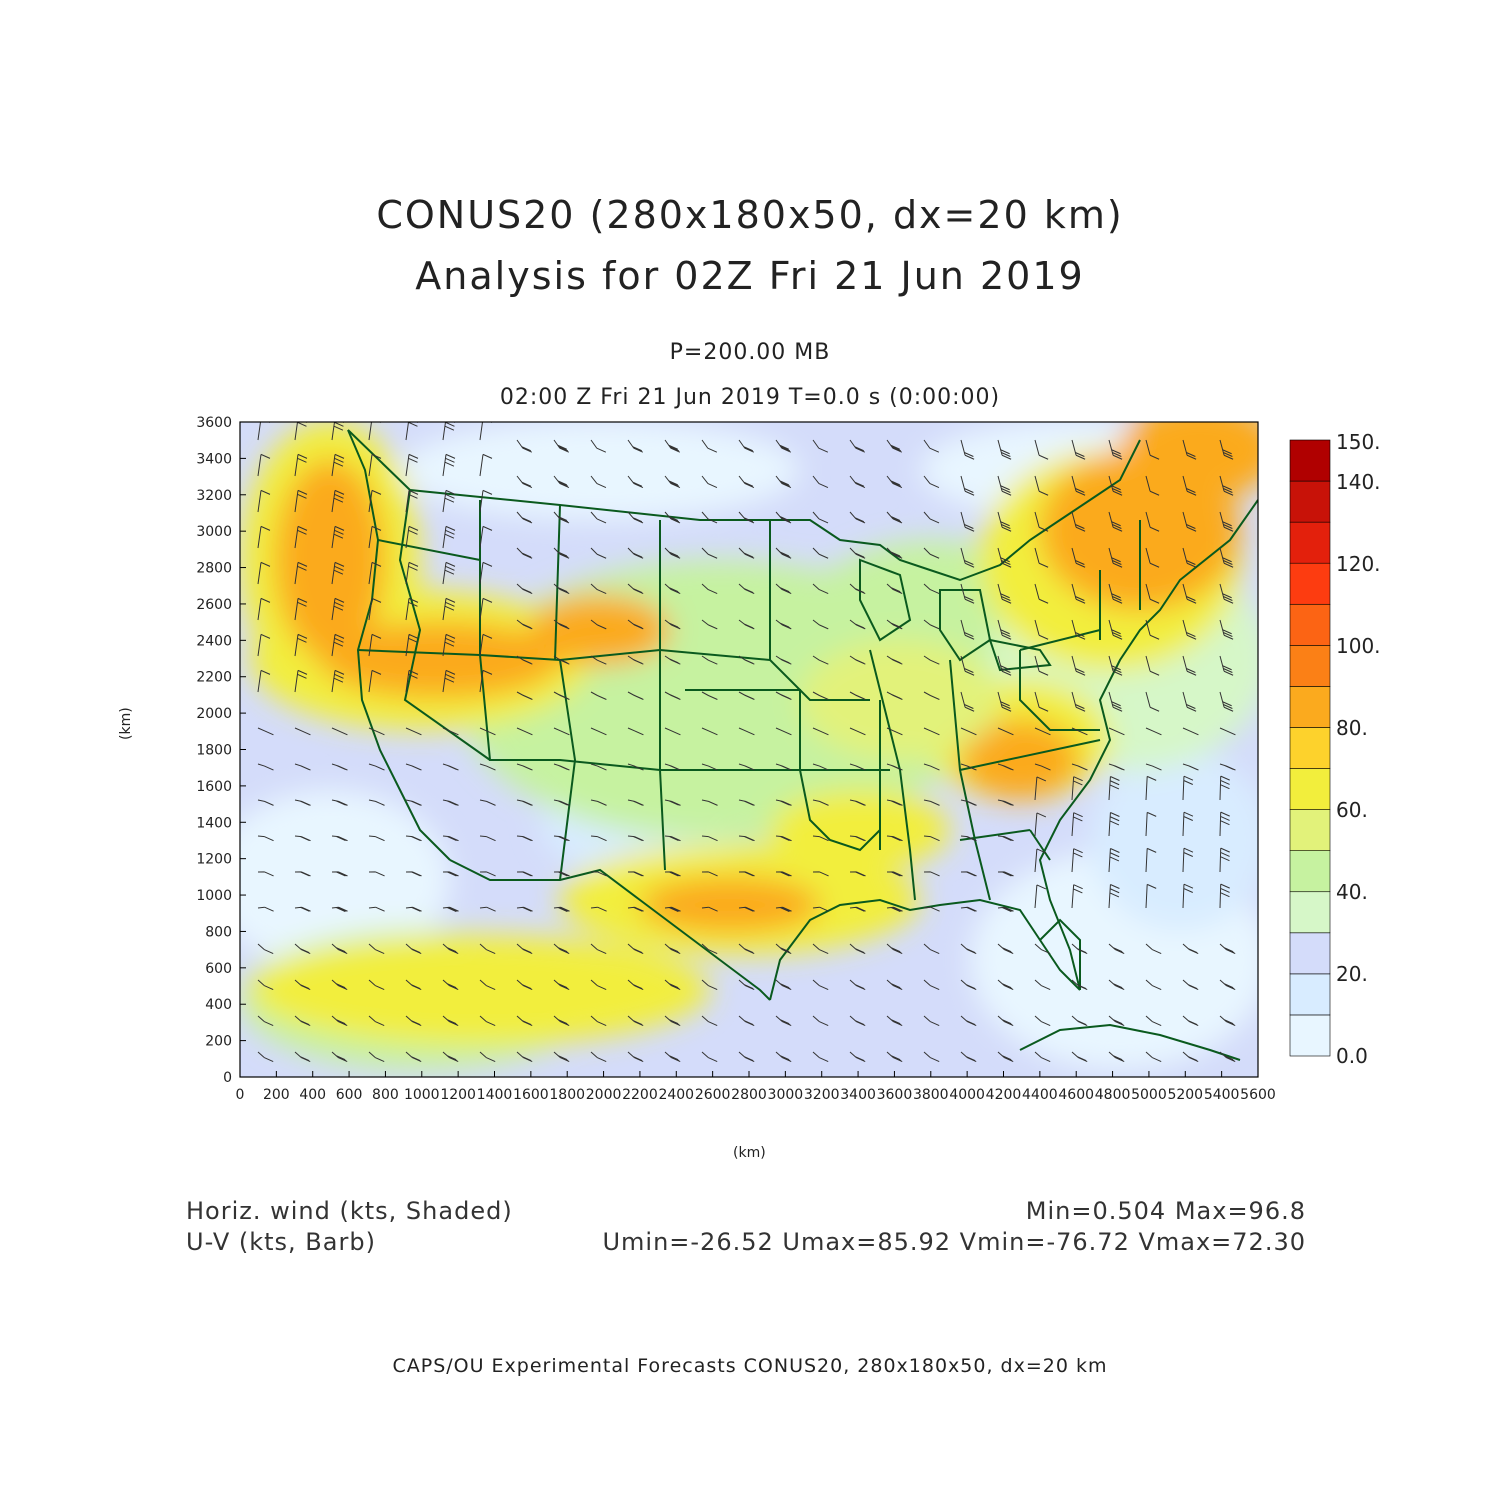 The height and width of the screenshot is (1500, 1500). I want to click on colorbar-label: 120., so click(1358, 564).